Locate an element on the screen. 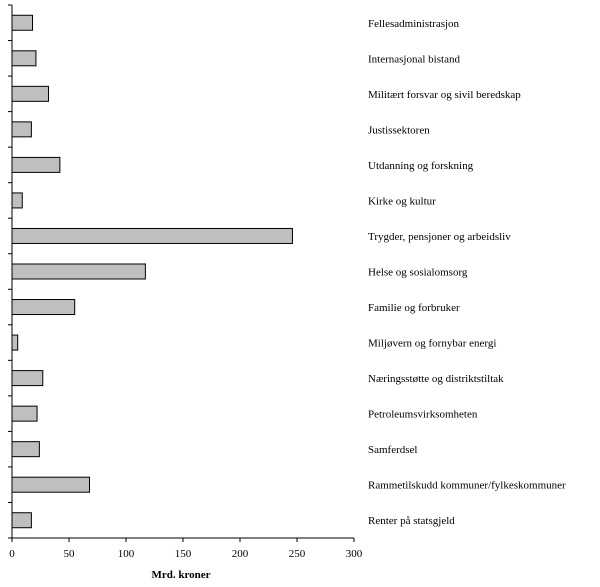 The image size is (600, 587). x-axis-title: Mrd. kroner is located at coordinates (180, 575).